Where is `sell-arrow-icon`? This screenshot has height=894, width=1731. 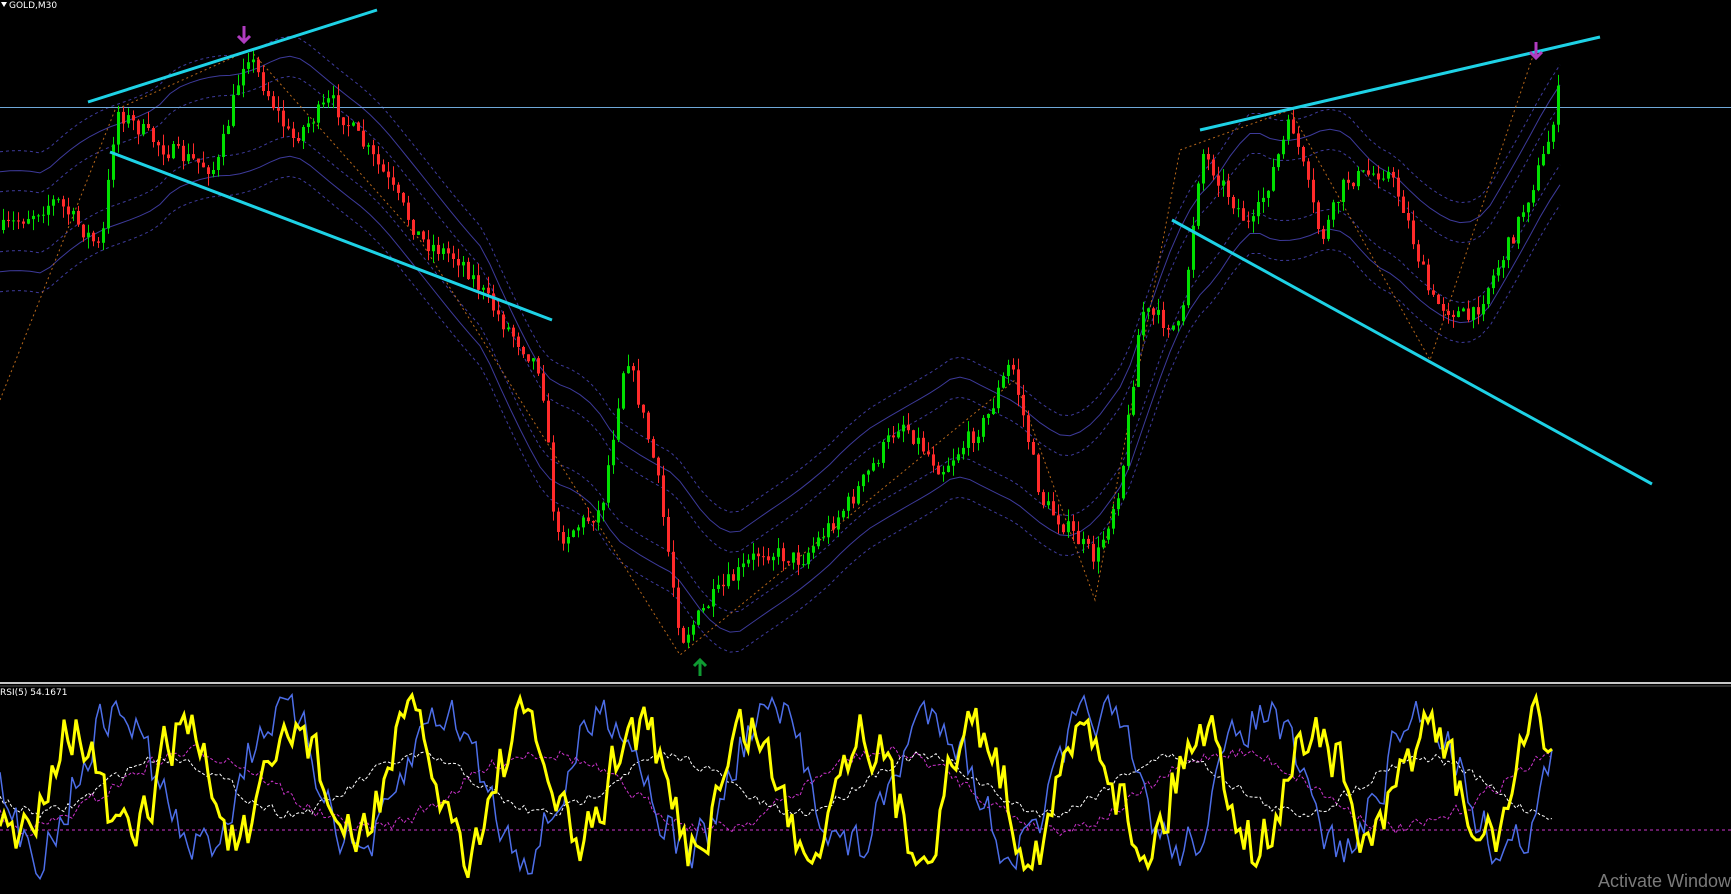
sell-arrow-icon is located at coordinates (244, 35).